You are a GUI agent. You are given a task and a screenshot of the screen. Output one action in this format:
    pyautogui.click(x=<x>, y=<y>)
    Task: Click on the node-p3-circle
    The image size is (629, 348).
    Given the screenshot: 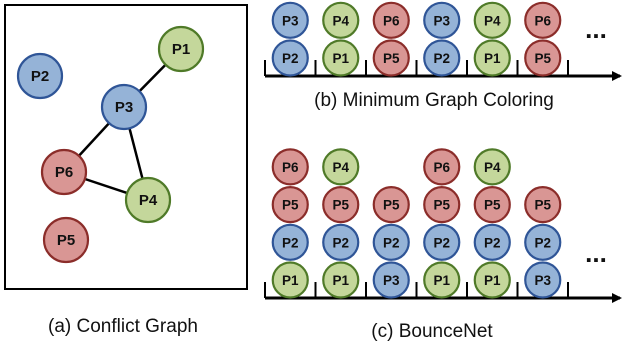 What is the action you would take?
    pyautogui.click(x=124, y=107)
    